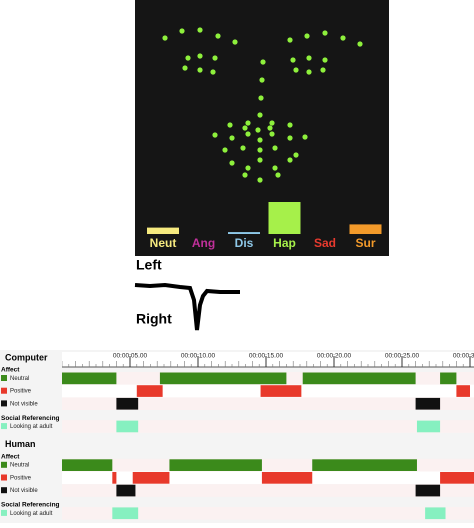  What do you see at coordinates (149, 265) in the screenshot?
I see `left-label: Left` at bounding box center [149, 265].